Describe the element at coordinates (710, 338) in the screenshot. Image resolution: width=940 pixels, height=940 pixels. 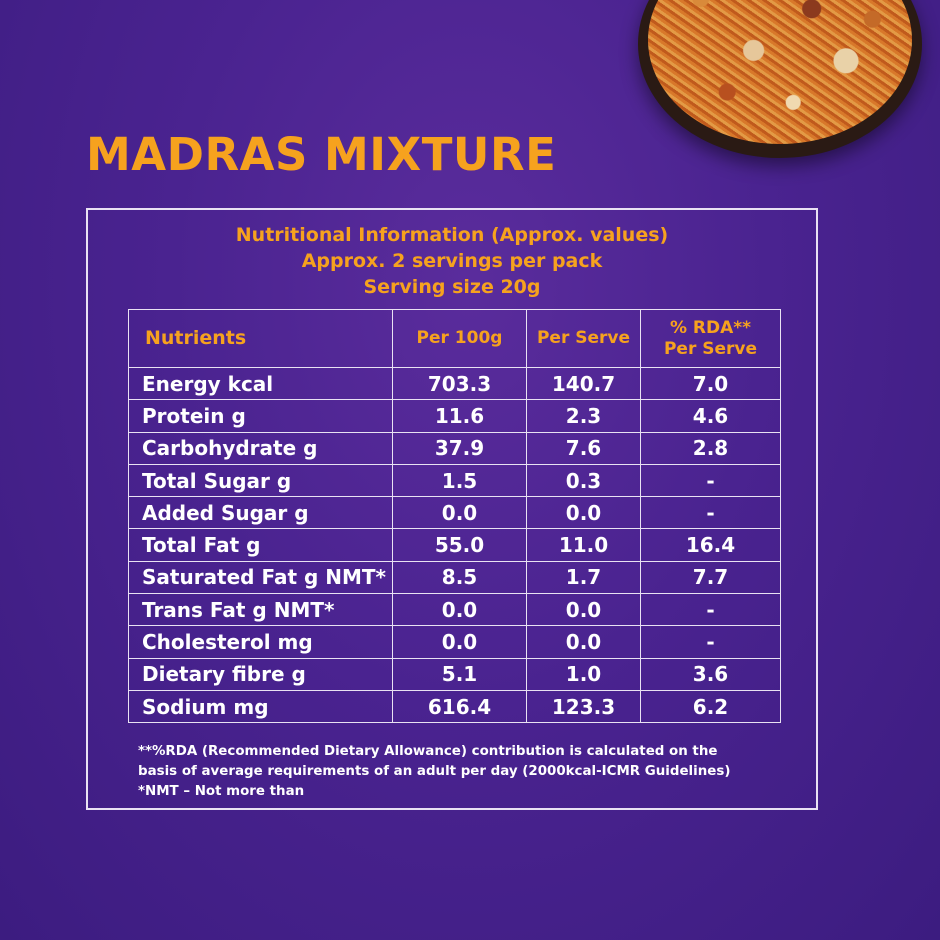
I see `column-header-rda: % RDA** Per Serve` at that location.